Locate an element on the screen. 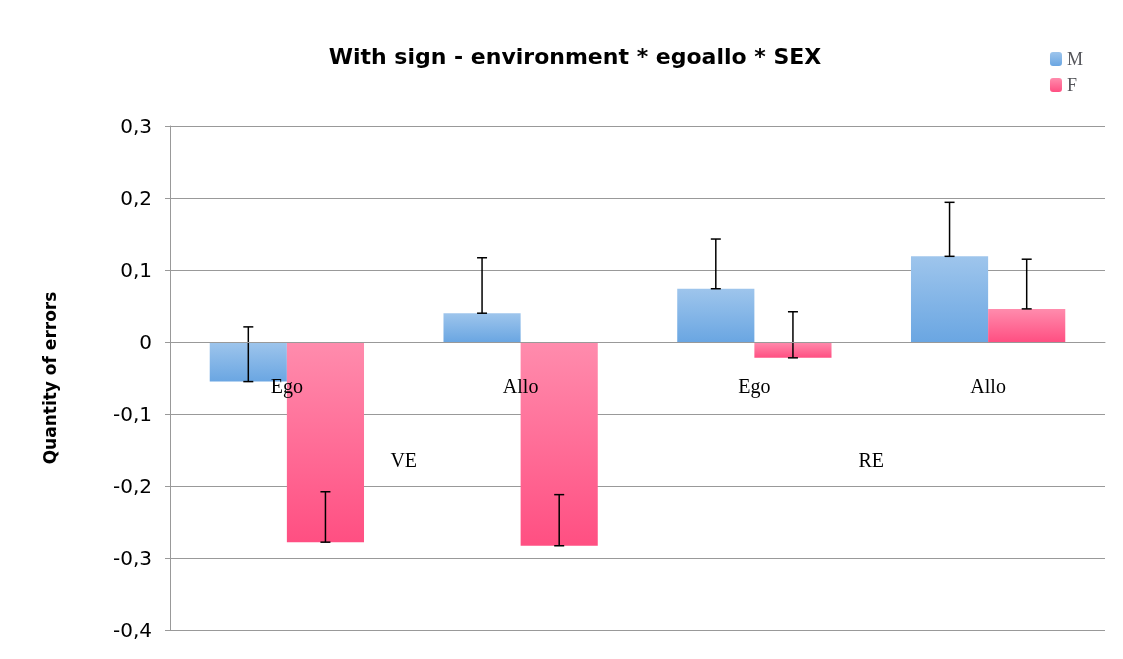 Image resolution: width=1123 pixels, height=659 pixels. y-tick-label: 0,1 is located at coordinates (136, 270).